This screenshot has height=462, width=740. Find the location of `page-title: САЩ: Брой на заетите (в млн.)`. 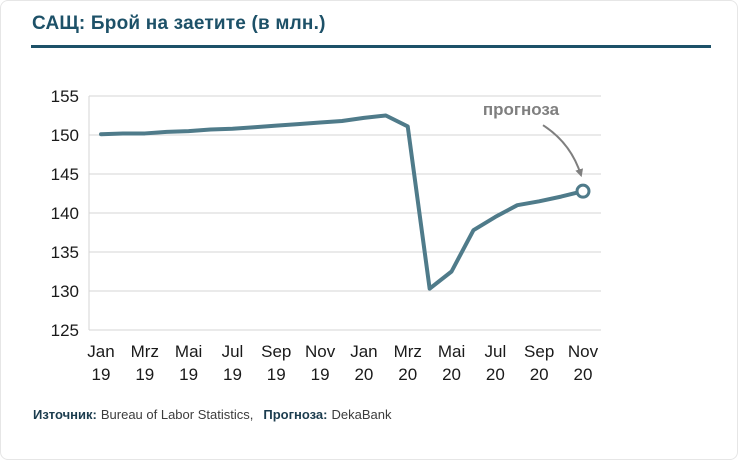

page-title: САЩ: Брой на заетите (в млн.) is located at coordinates (179, 23).